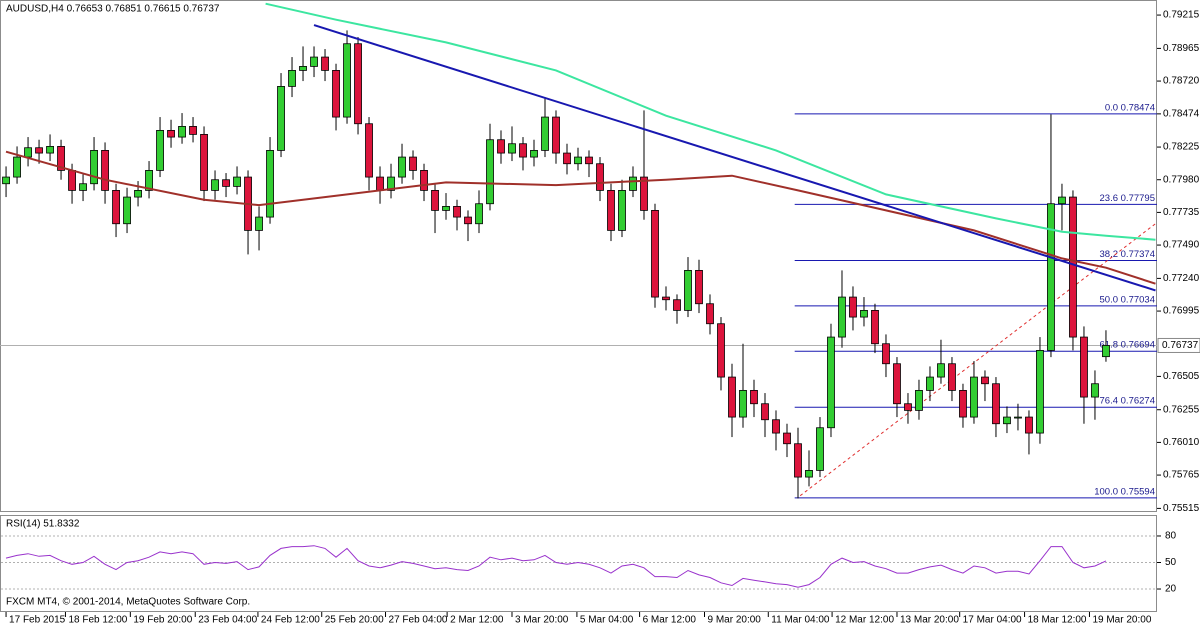 The height and width of the screenshot is (627, 1200). What do you see at coordinates (992, 620) in the screenshot?
I see `x-tick-label: 17 Mar 04:00` at bounding box center [992, 620].